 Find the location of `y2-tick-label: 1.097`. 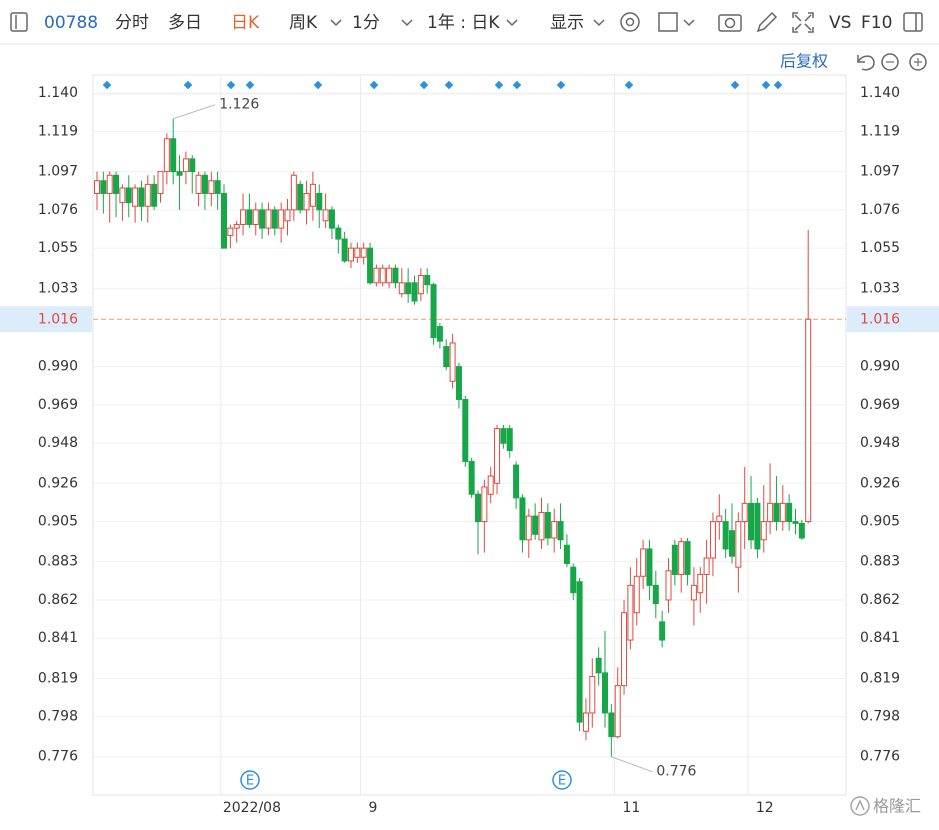

y2-tick-label: 1.097 is located at coordinates (880, 172).